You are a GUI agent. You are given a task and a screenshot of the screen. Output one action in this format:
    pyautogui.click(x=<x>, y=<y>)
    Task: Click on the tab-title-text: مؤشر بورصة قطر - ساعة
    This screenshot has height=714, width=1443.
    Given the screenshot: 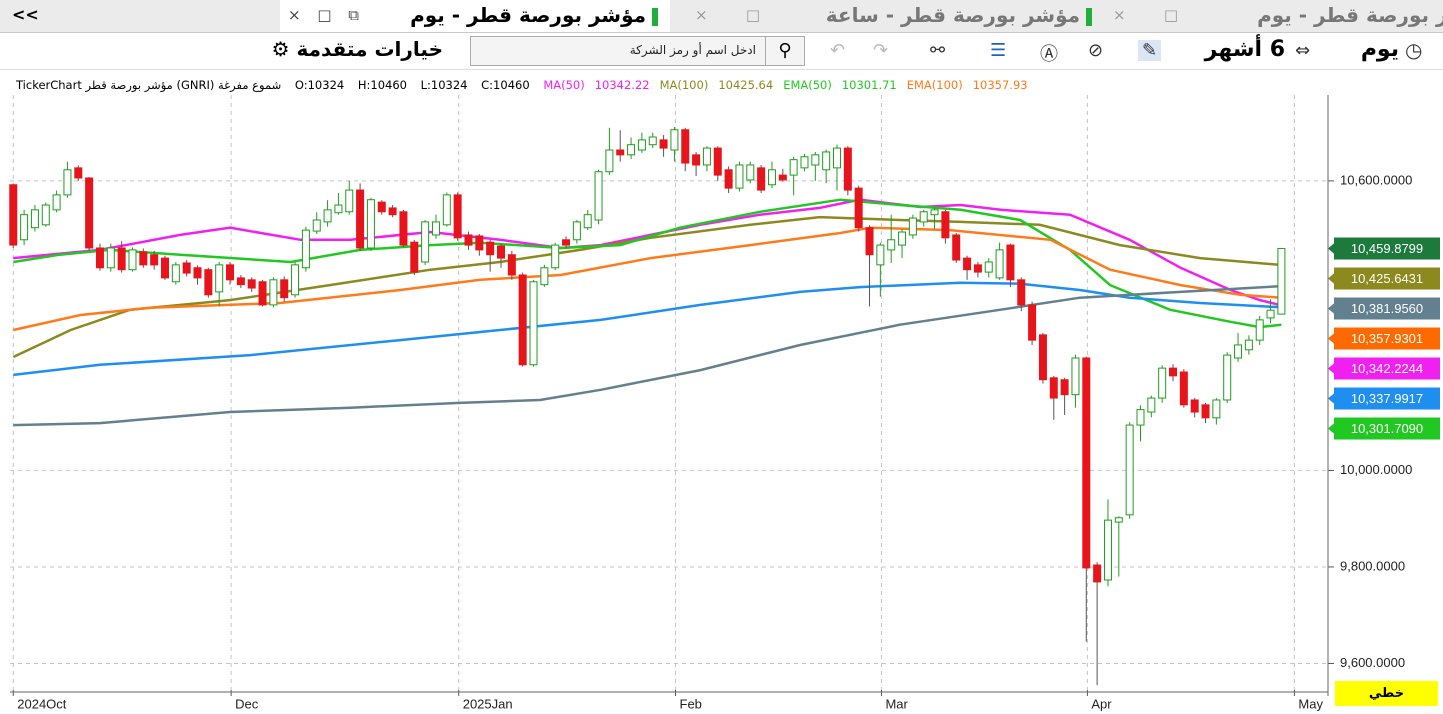 What is the action you would take?
    pyautogui.click(x=952, y=15)
    